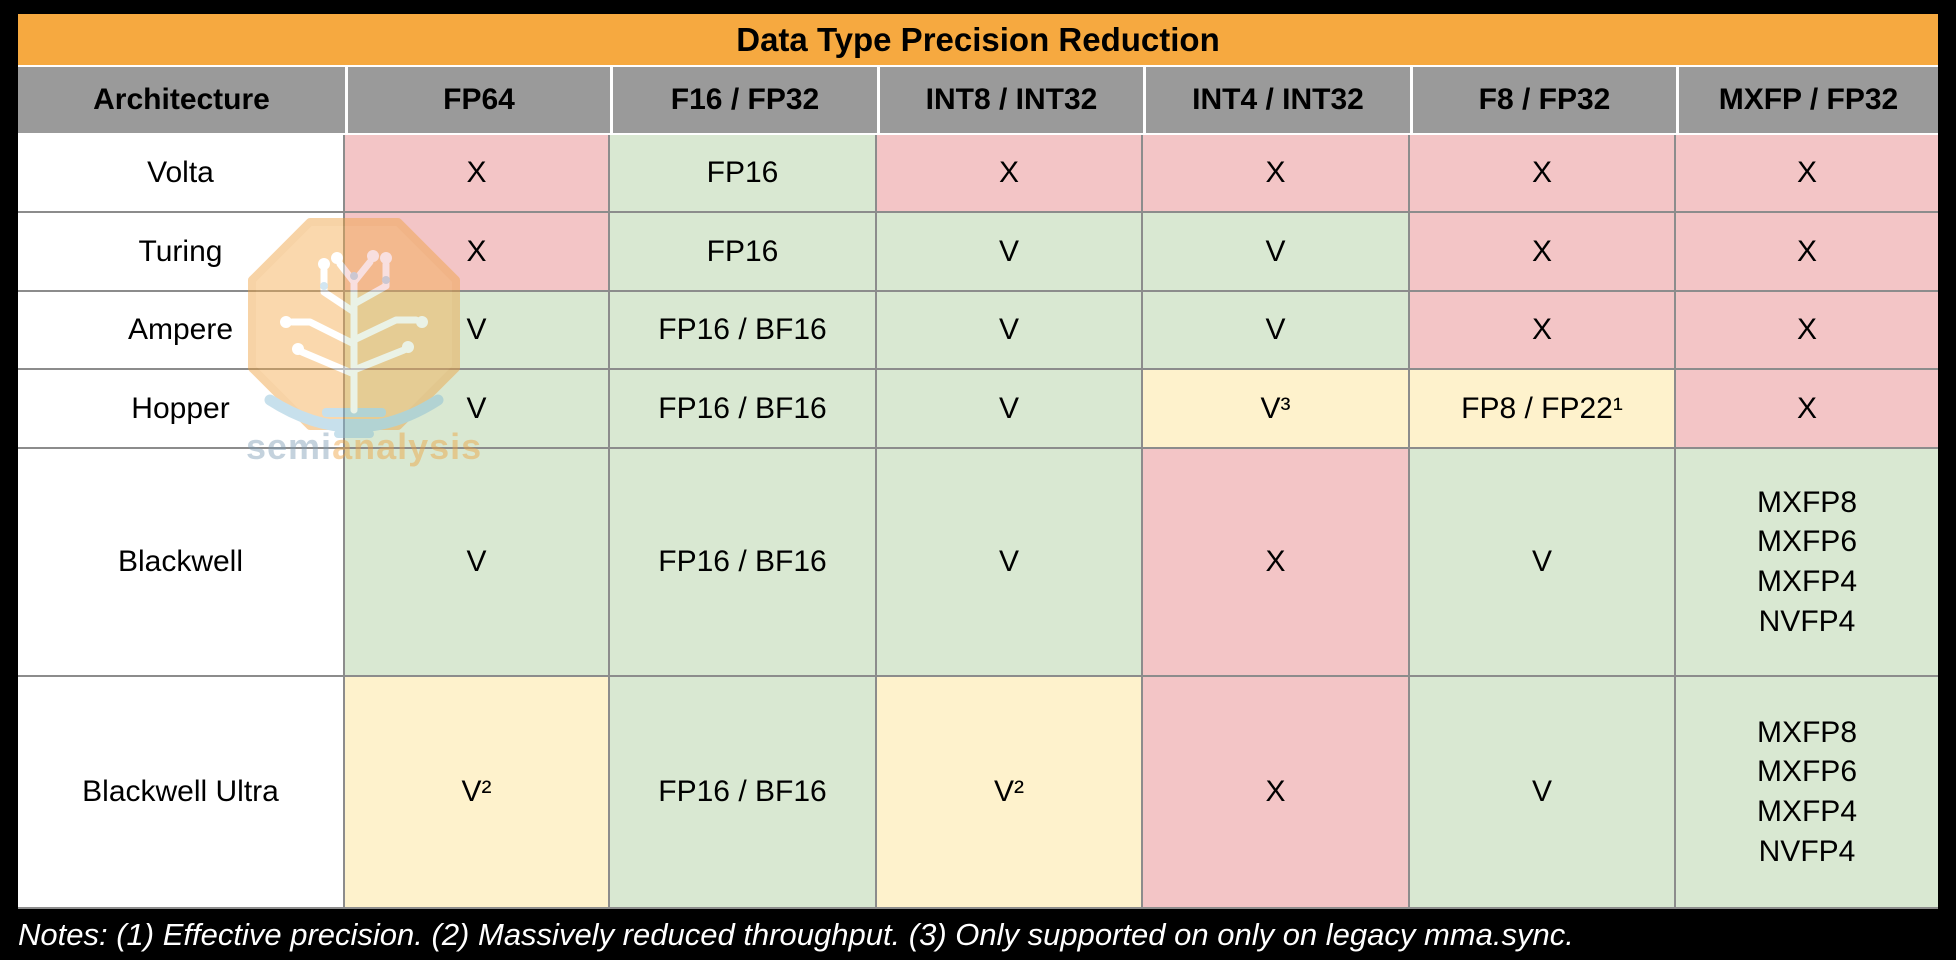 The height and width of the screenshot is (960, 1956). I want to click on table-row-turing: Turing X FP16 V V X X, so click(978, 252).